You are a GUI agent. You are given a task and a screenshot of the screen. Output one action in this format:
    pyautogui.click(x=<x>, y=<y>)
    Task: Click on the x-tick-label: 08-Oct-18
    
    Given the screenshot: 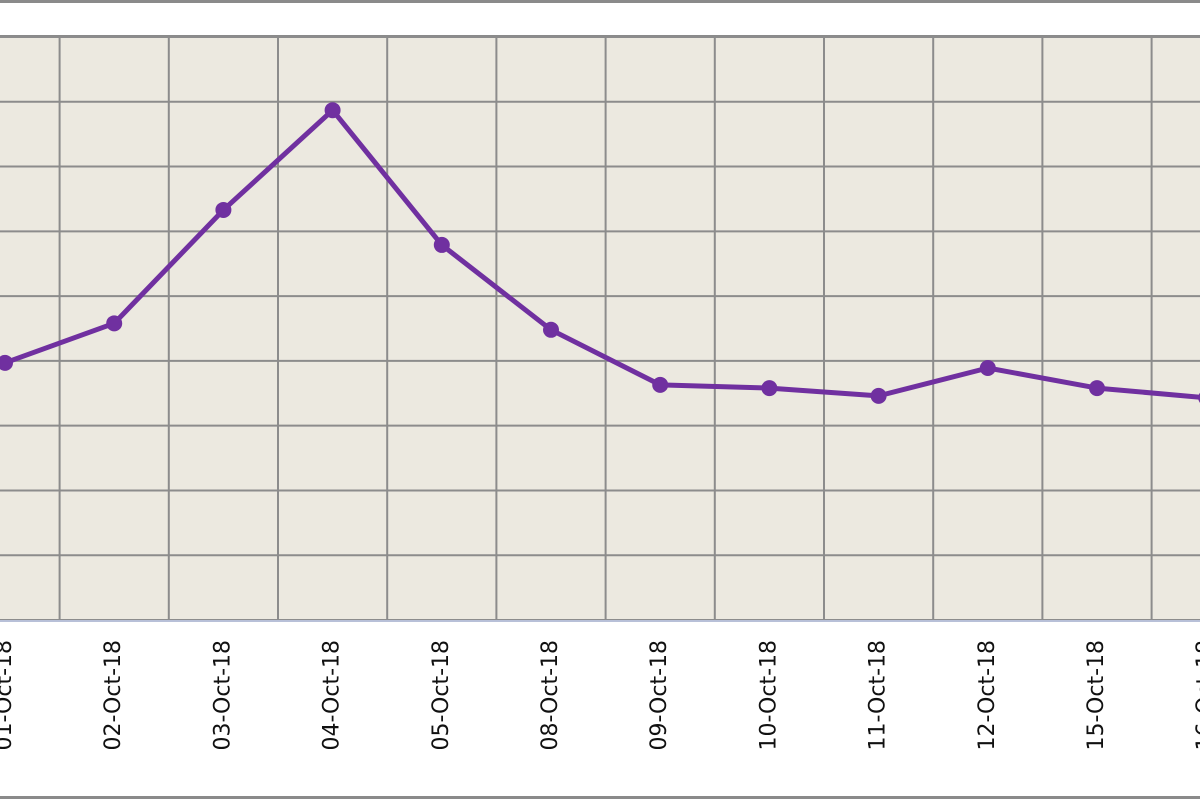 What is the action you would take?
    pyautogui.click(x=550, y=695)
    